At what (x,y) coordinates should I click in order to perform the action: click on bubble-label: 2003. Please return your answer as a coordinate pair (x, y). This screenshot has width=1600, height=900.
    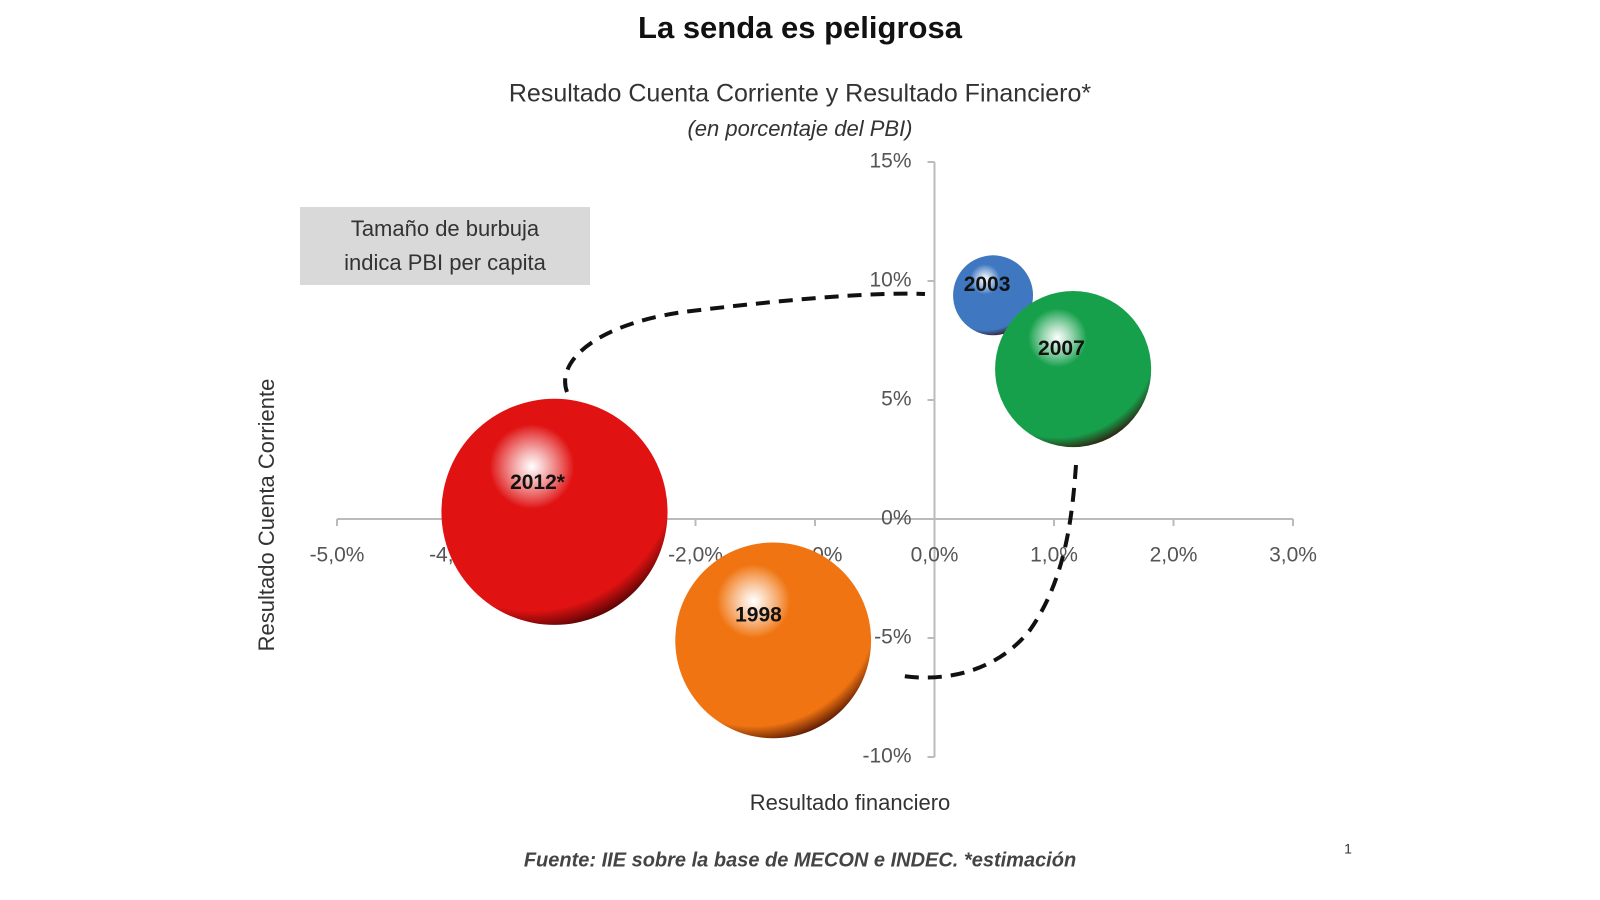
    Looking at the image, I should click on (987, 284).